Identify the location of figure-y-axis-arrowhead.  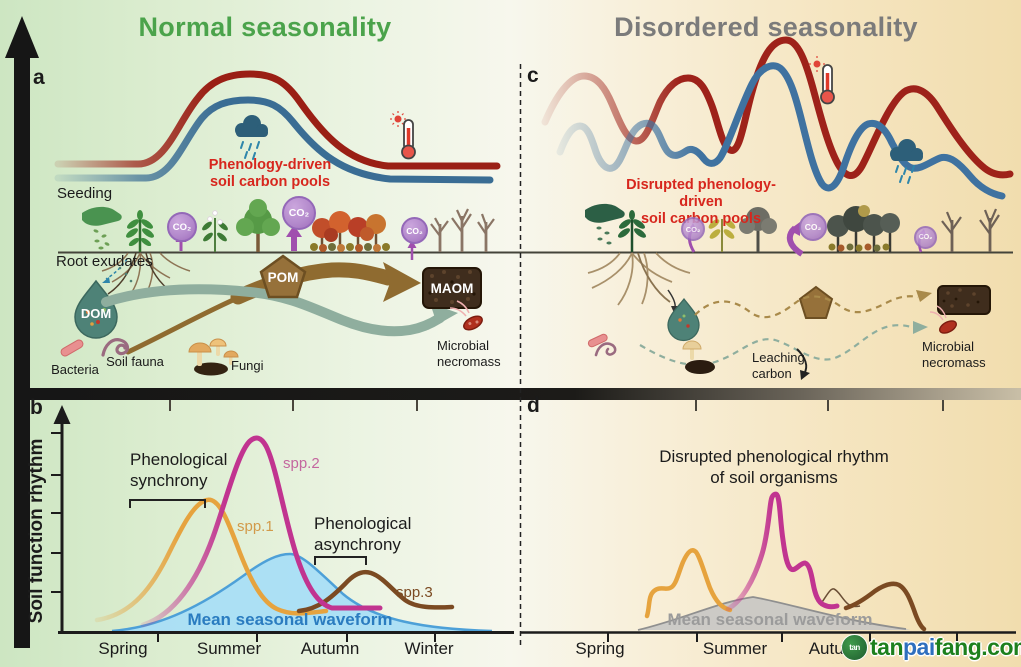
(22, 37).